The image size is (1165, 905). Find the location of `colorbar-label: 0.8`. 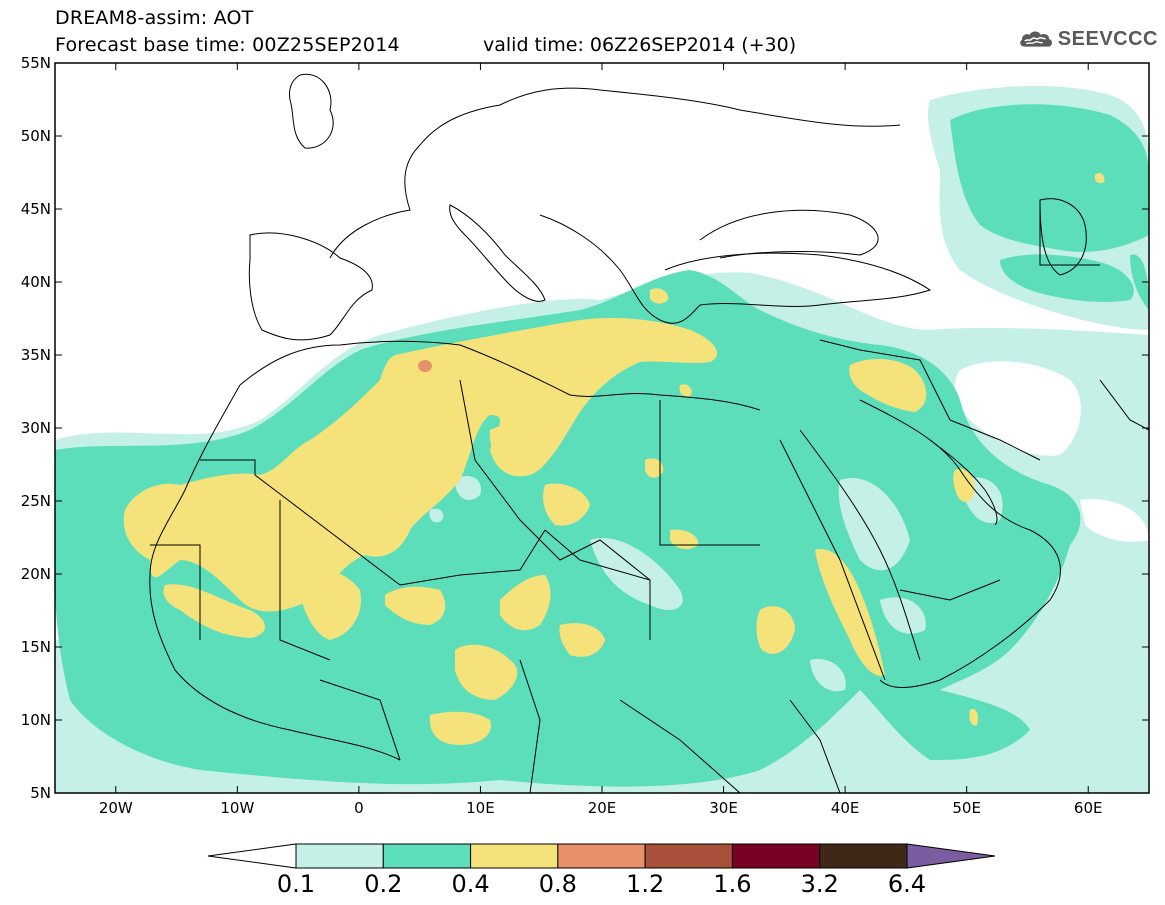

colorbar-label: 0.8 is located at coordinates (558, 884).